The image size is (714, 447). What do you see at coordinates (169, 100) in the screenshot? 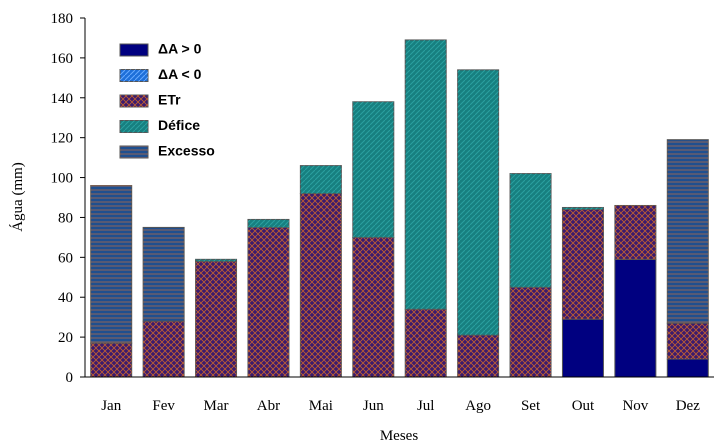
I see `legend-label: ETr` at bounding box center [169, 100].